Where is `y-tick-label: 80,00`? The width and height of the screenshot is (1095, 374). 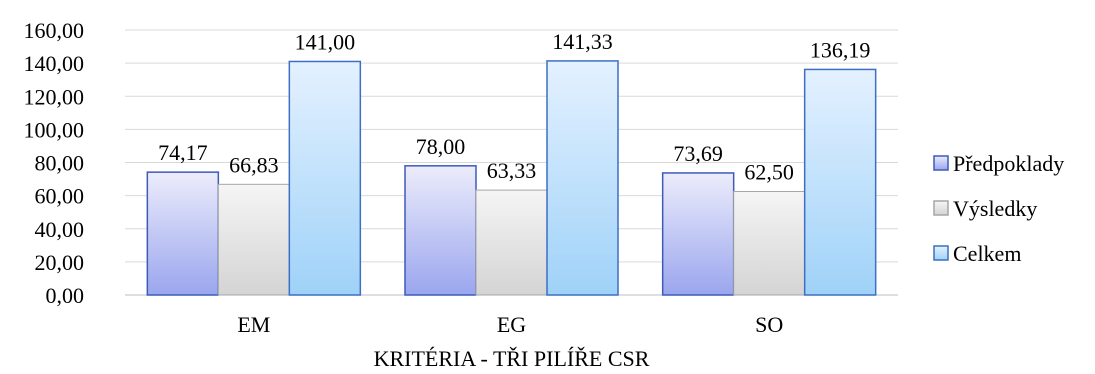 y-tick-label: 80,00 is located at coordinates (60, 163).